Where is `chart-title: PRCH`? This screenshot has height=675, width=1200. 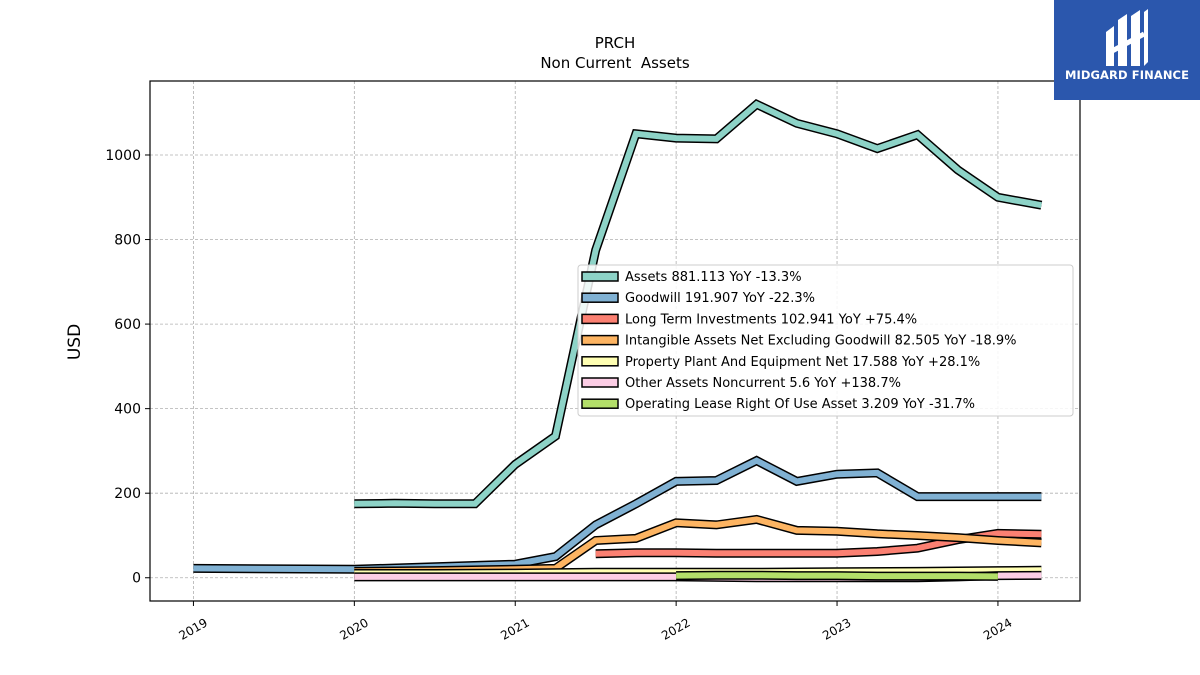 chart-title: PRCH is located at coordinates (615, 43).